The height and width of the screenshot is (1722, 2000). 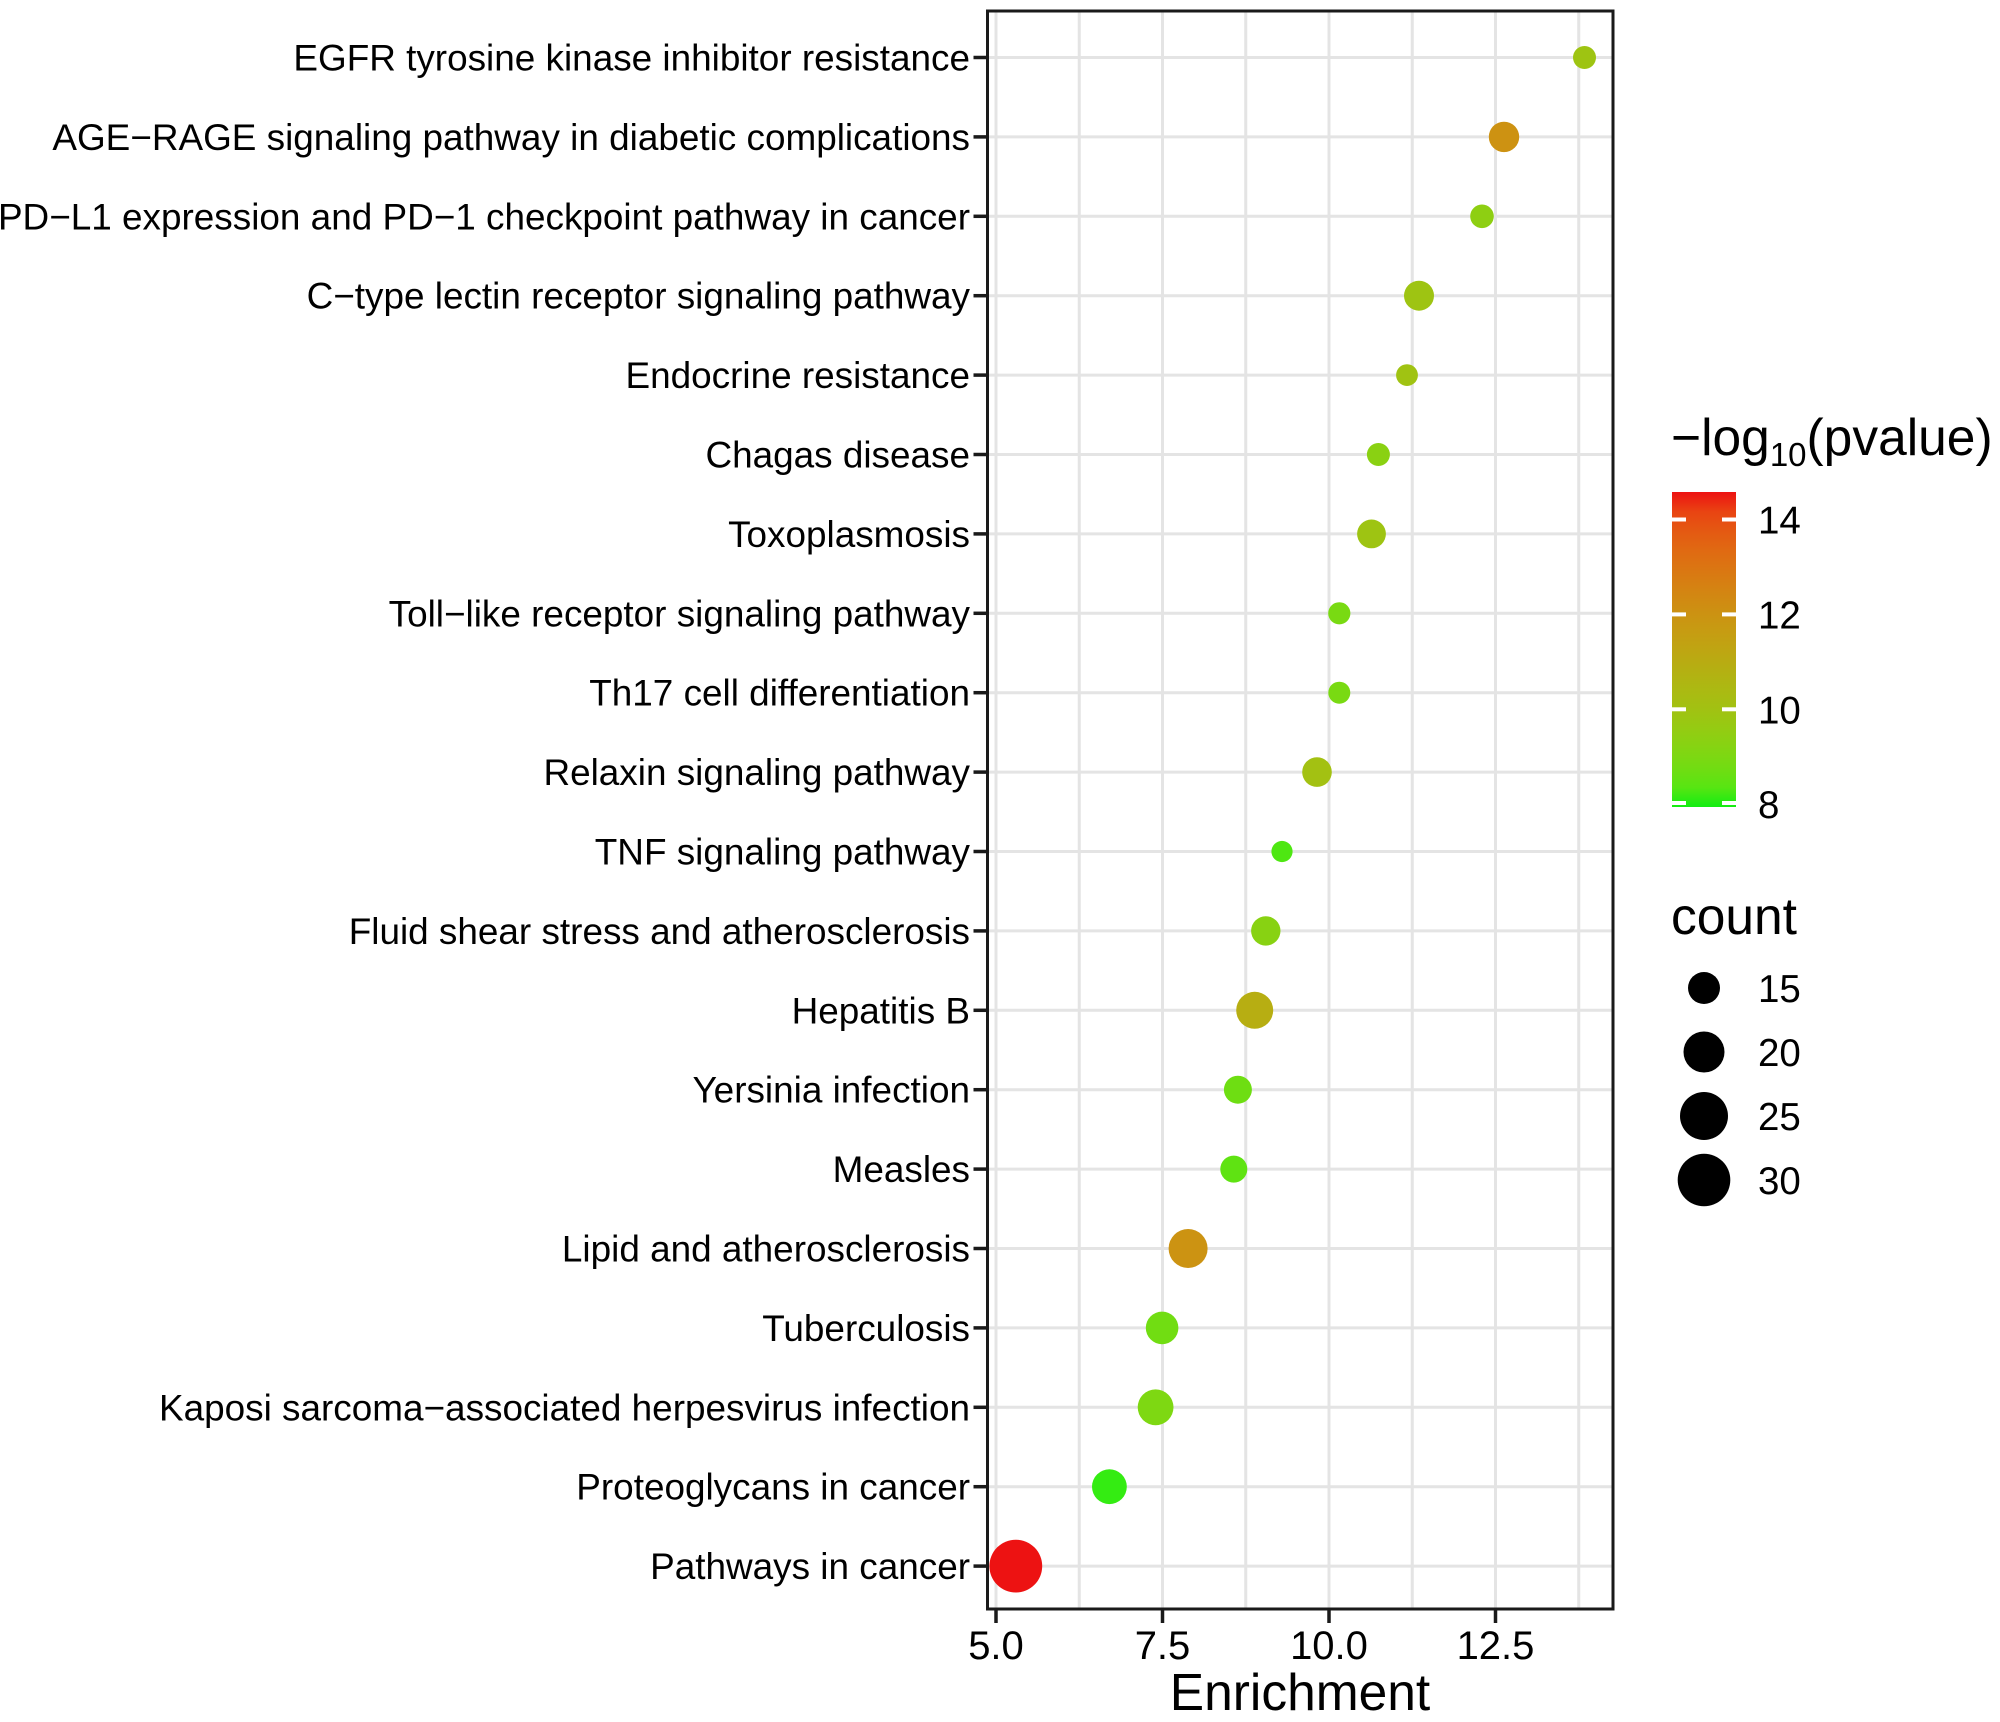 What do you see at coordinates (1779, 710) in the screenshot?
I see `svg-text: 10` at bounding box center [1779, 710].